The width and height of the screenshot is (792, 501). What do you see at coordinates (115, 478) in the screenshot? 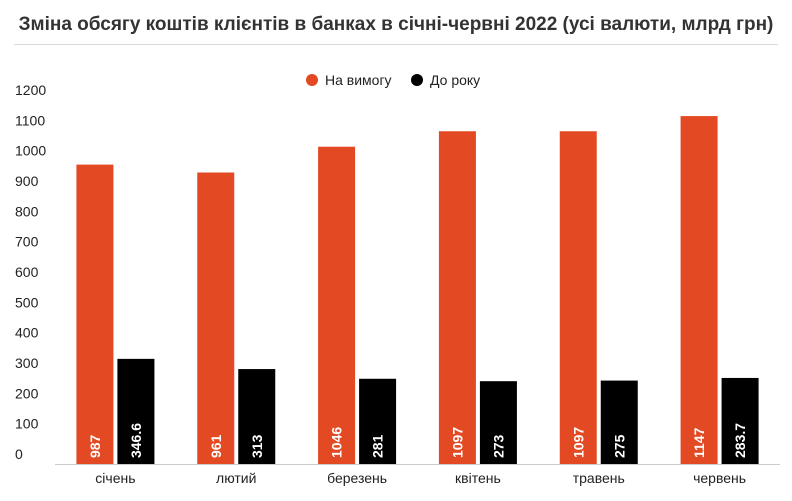
I see `x-tick-label: січень` at bounding box center [115, 478].